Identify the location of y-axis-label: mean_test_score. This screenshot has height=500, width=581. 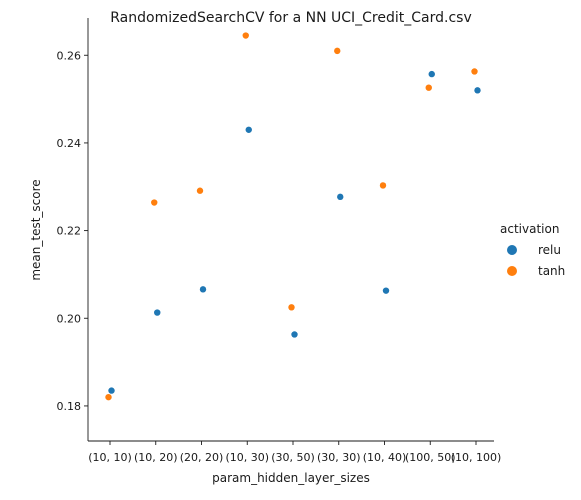
(36, 229).